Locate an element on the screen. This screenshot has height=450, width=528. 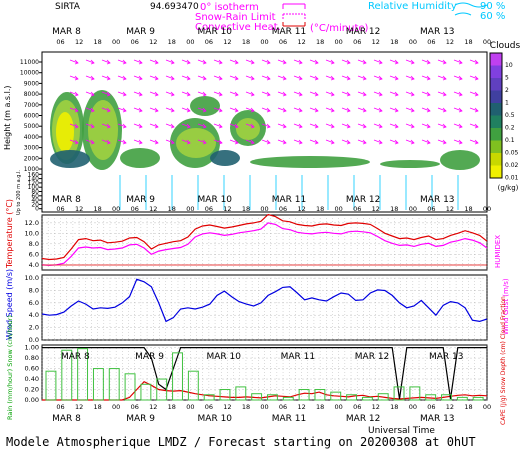
xaxis-label: Universal Time is located at coordinates (401, 431).